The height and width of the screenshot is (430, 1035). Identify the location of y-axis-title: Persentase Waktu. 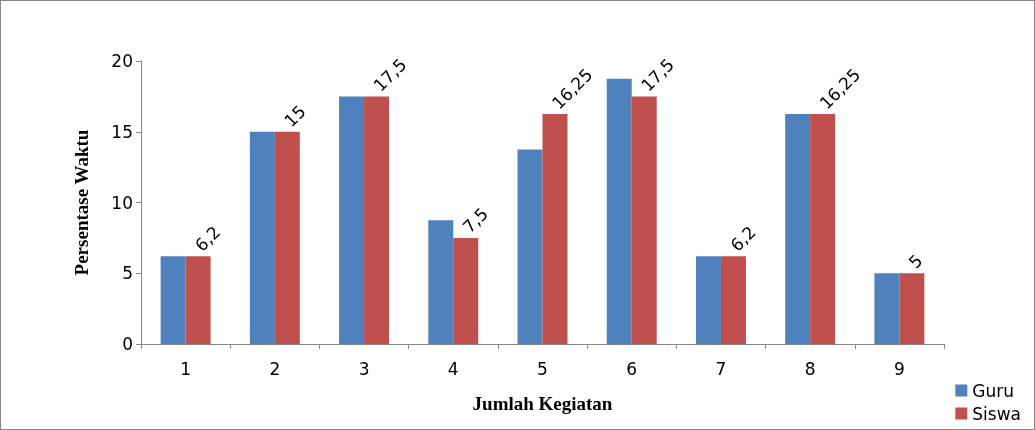
(81, 202).